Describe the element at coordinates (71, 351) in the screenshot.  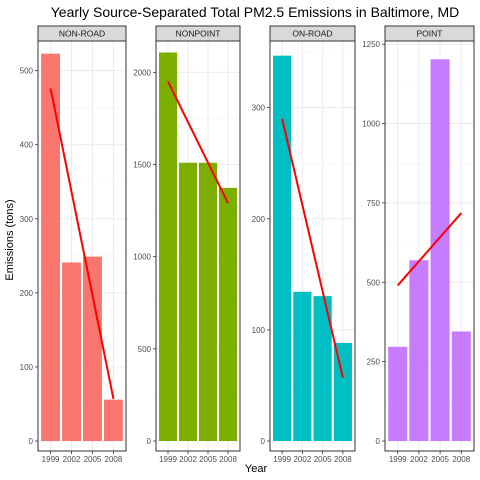
I see `bar-non-road-2002` at that location.